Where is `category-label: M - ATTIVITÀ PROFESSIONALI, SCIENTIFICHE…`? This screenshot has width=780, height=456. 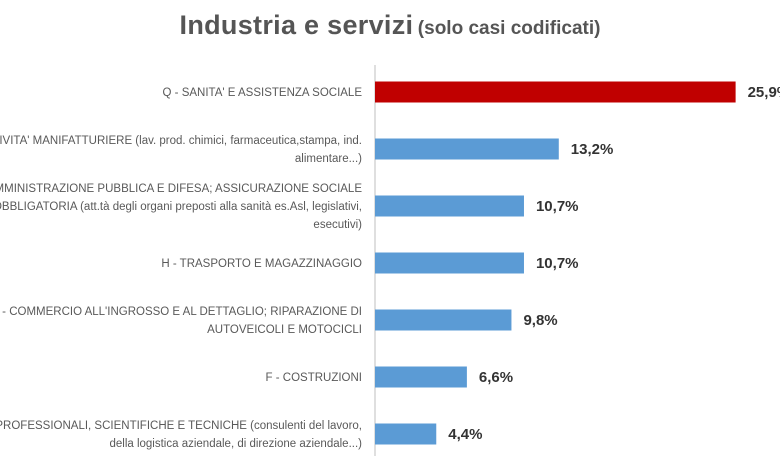 category-label: M - ATTIVITÀ PROFESSIONALI, SCIENTIFICHE… is located at coordinates (181, 434).